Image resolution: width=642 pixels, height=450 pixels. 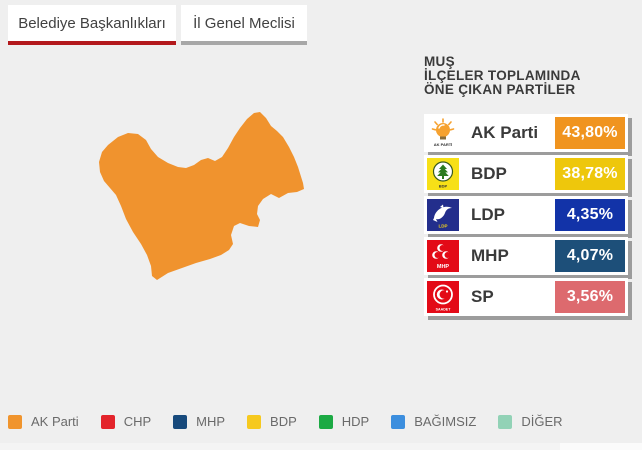 I want to click on party-percentage-badge: 4,35%, so click(x=590, y=215).